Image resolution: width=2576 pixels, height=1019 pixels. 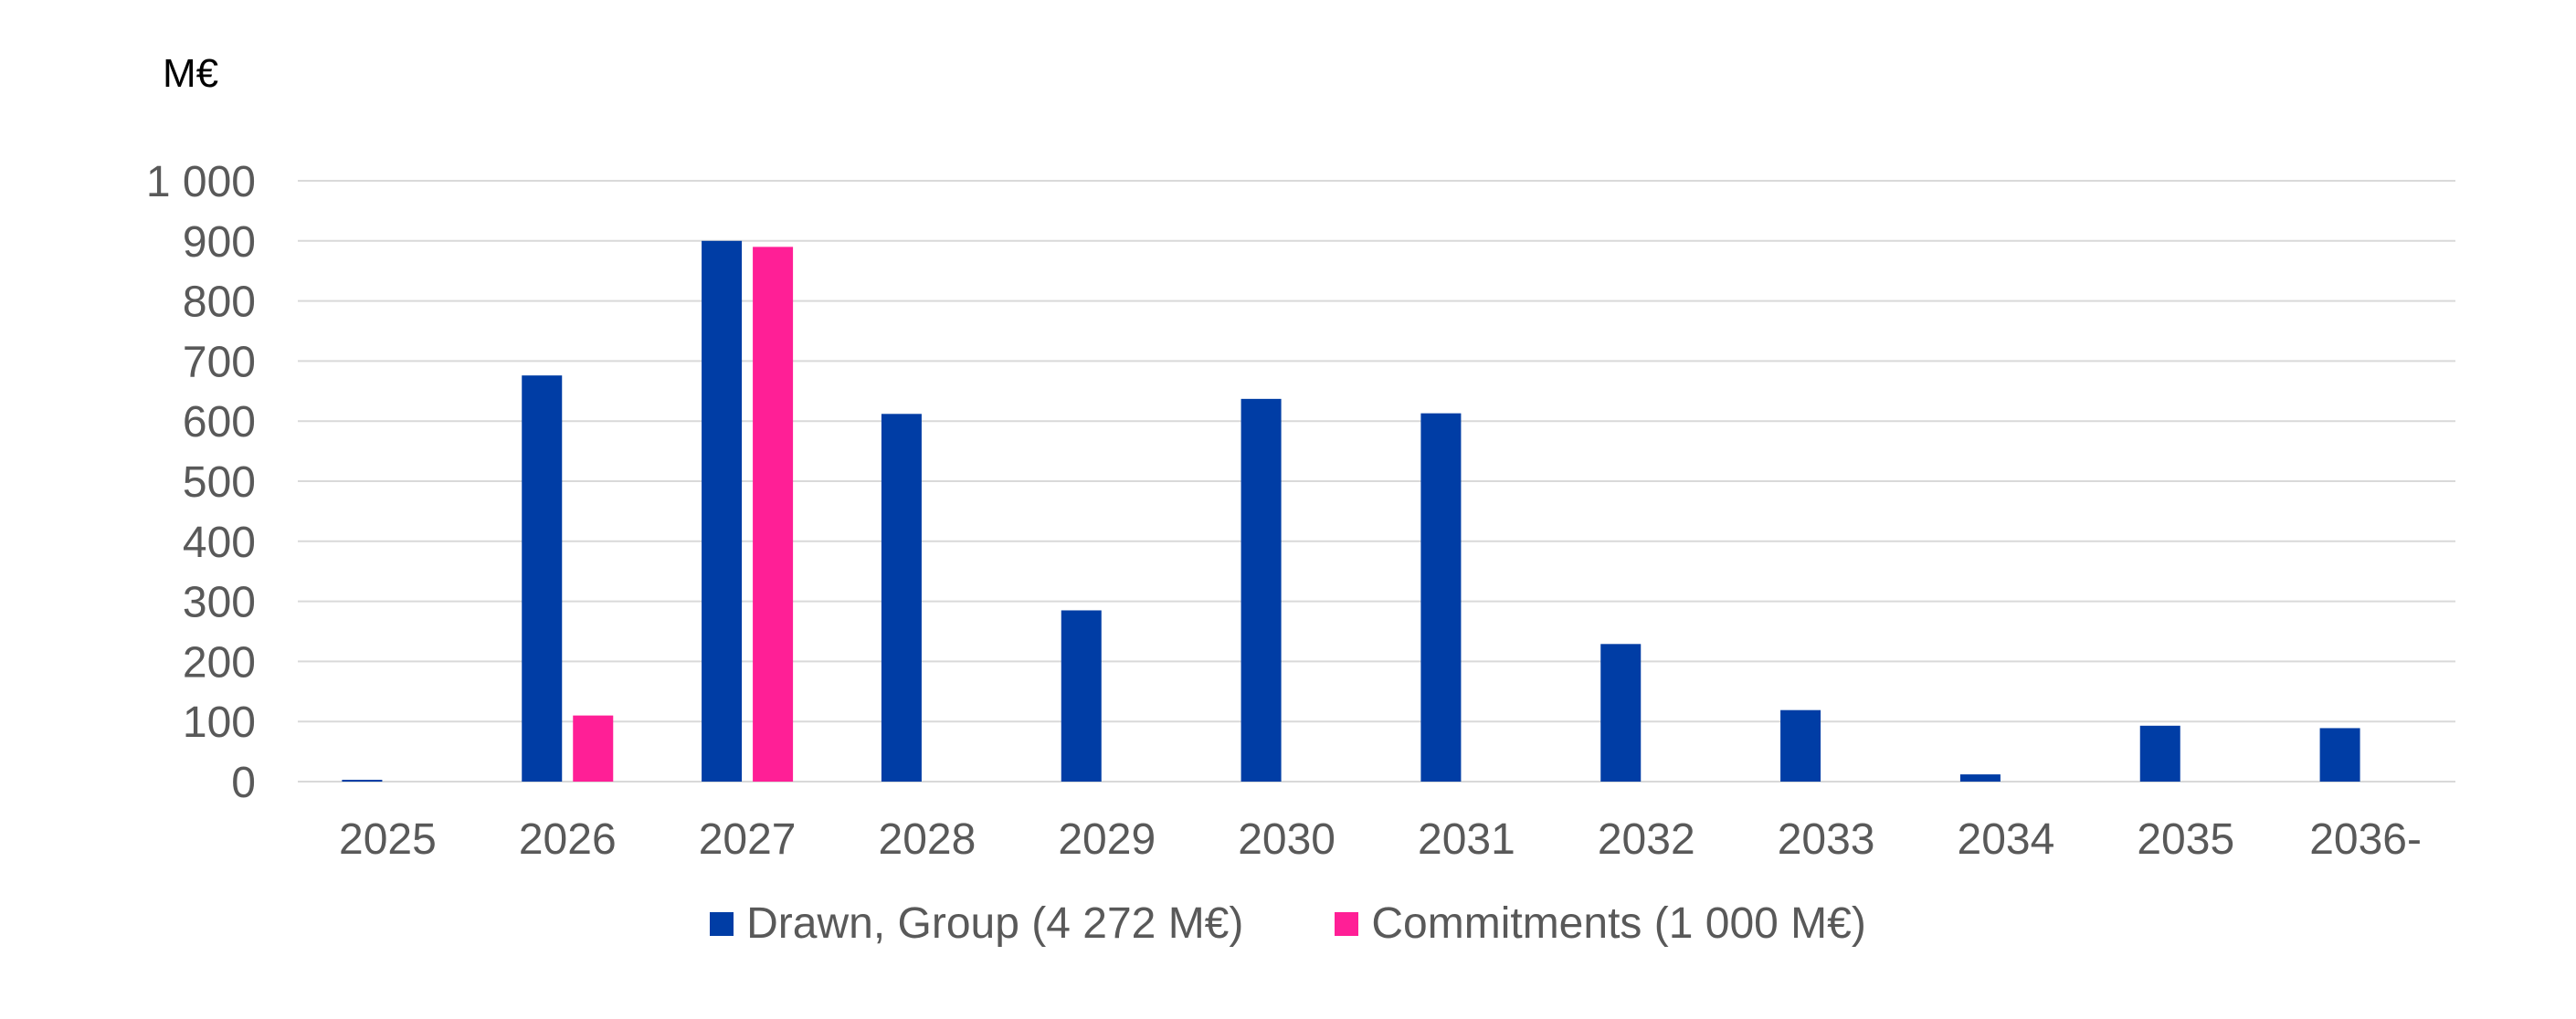 What do you see at coordinates (2365, 840) in the screenshot?
I see `x-tick-label: 2036-` at bounding box center [2365, 840].